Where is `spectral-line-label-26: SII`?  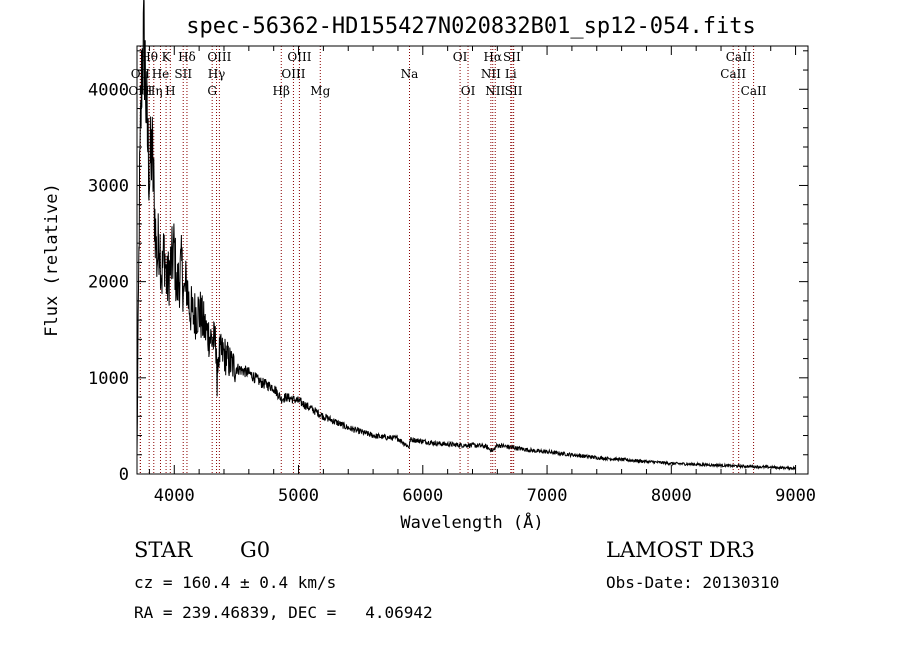
spectral-line-label-26: SII is located at coordinates (514, 91).